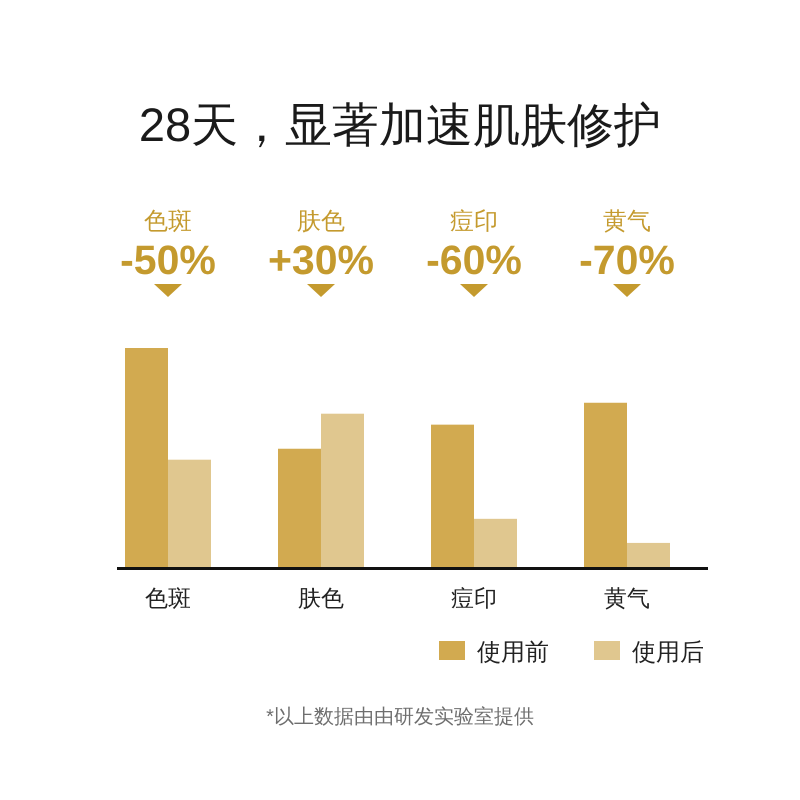 This screenshot has width=800, height=800. I want to click on annotation: +30%, so click(321, 260).